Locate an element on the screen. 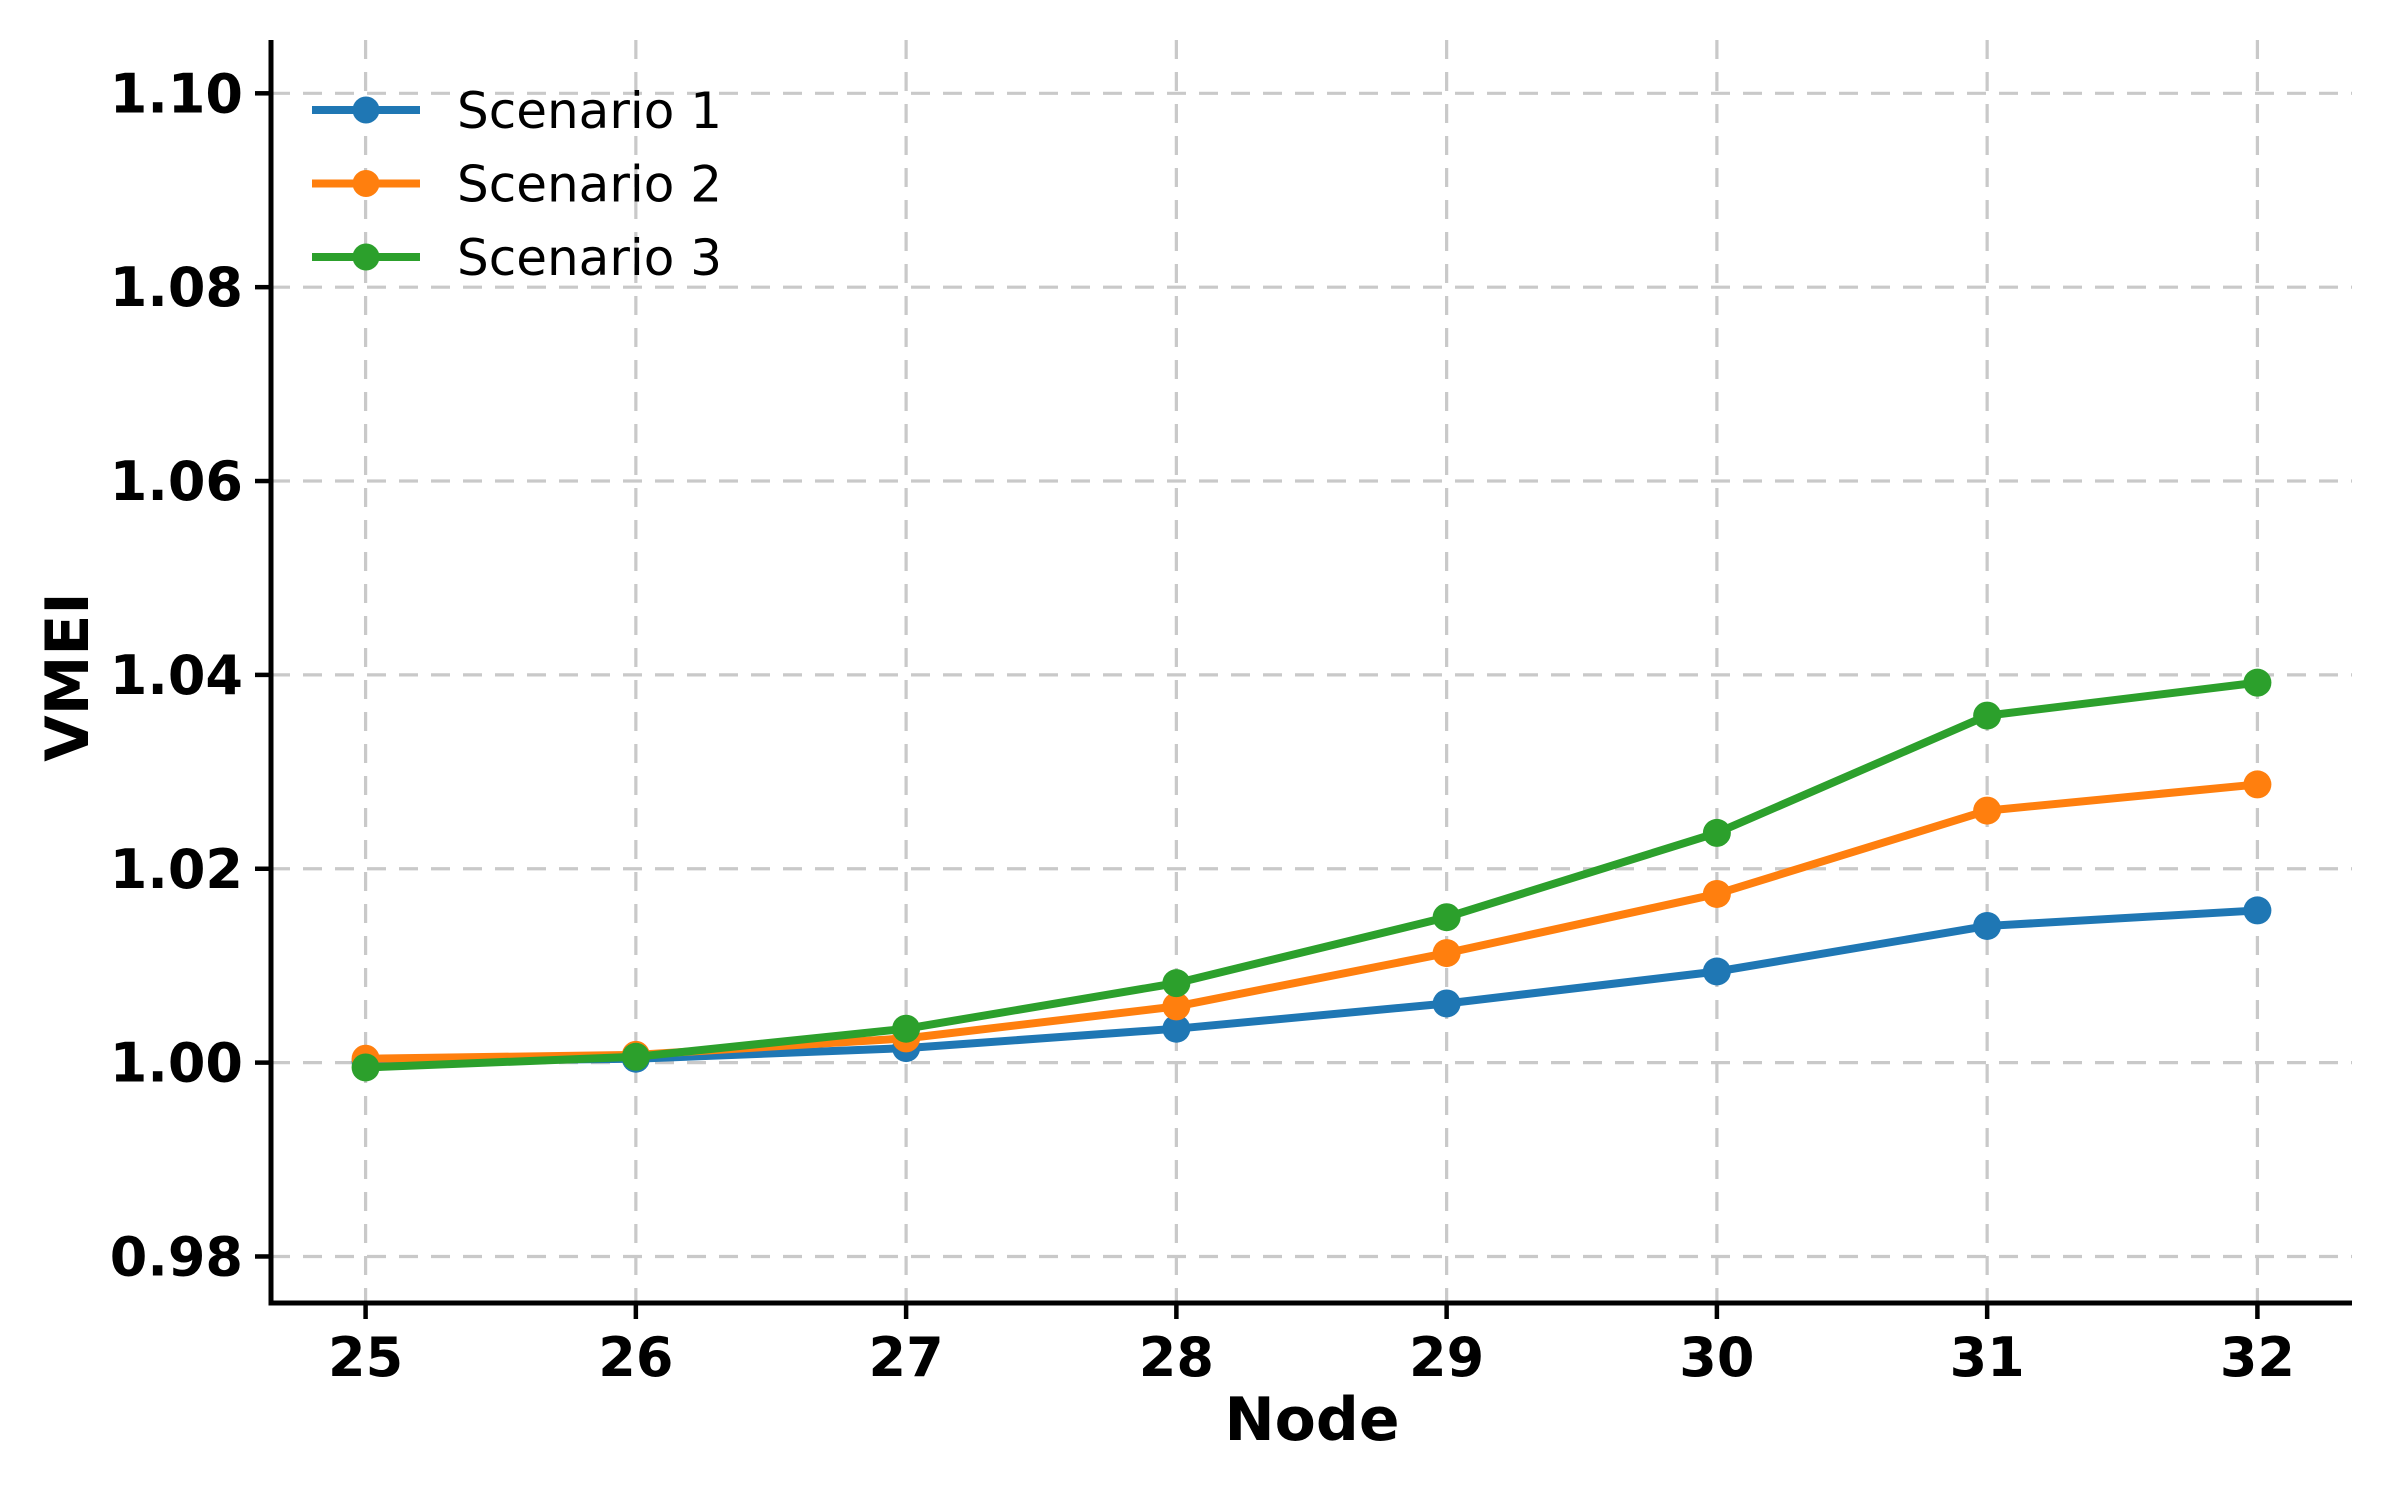  y-tick-label: 1.00 is located at coordinates (176, 1063).